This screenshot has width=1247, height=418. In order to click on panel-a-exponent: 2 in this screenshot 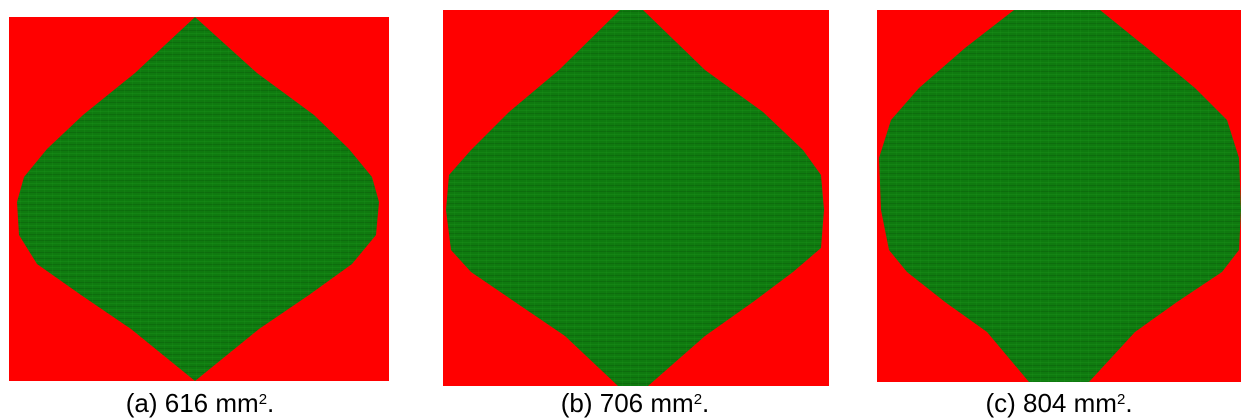, I will do `click(263, 399)`.